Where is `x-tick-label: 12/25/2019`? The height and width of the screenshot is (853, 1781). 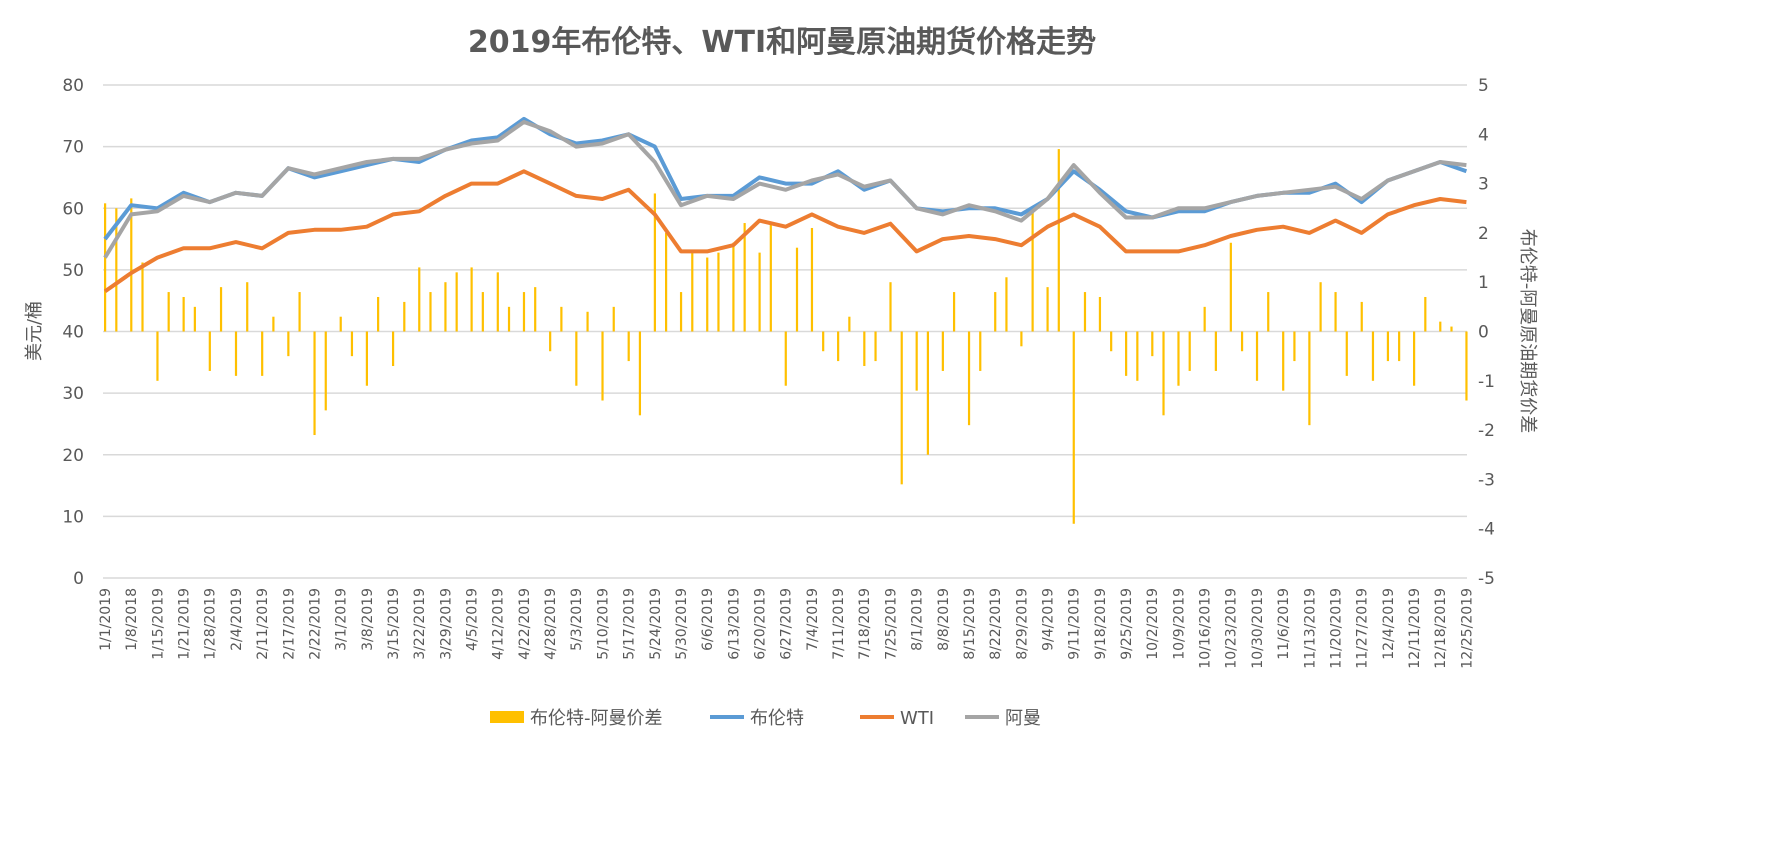
x-tick-label: 12/25/2019 is located at coordinates (1467, 628).